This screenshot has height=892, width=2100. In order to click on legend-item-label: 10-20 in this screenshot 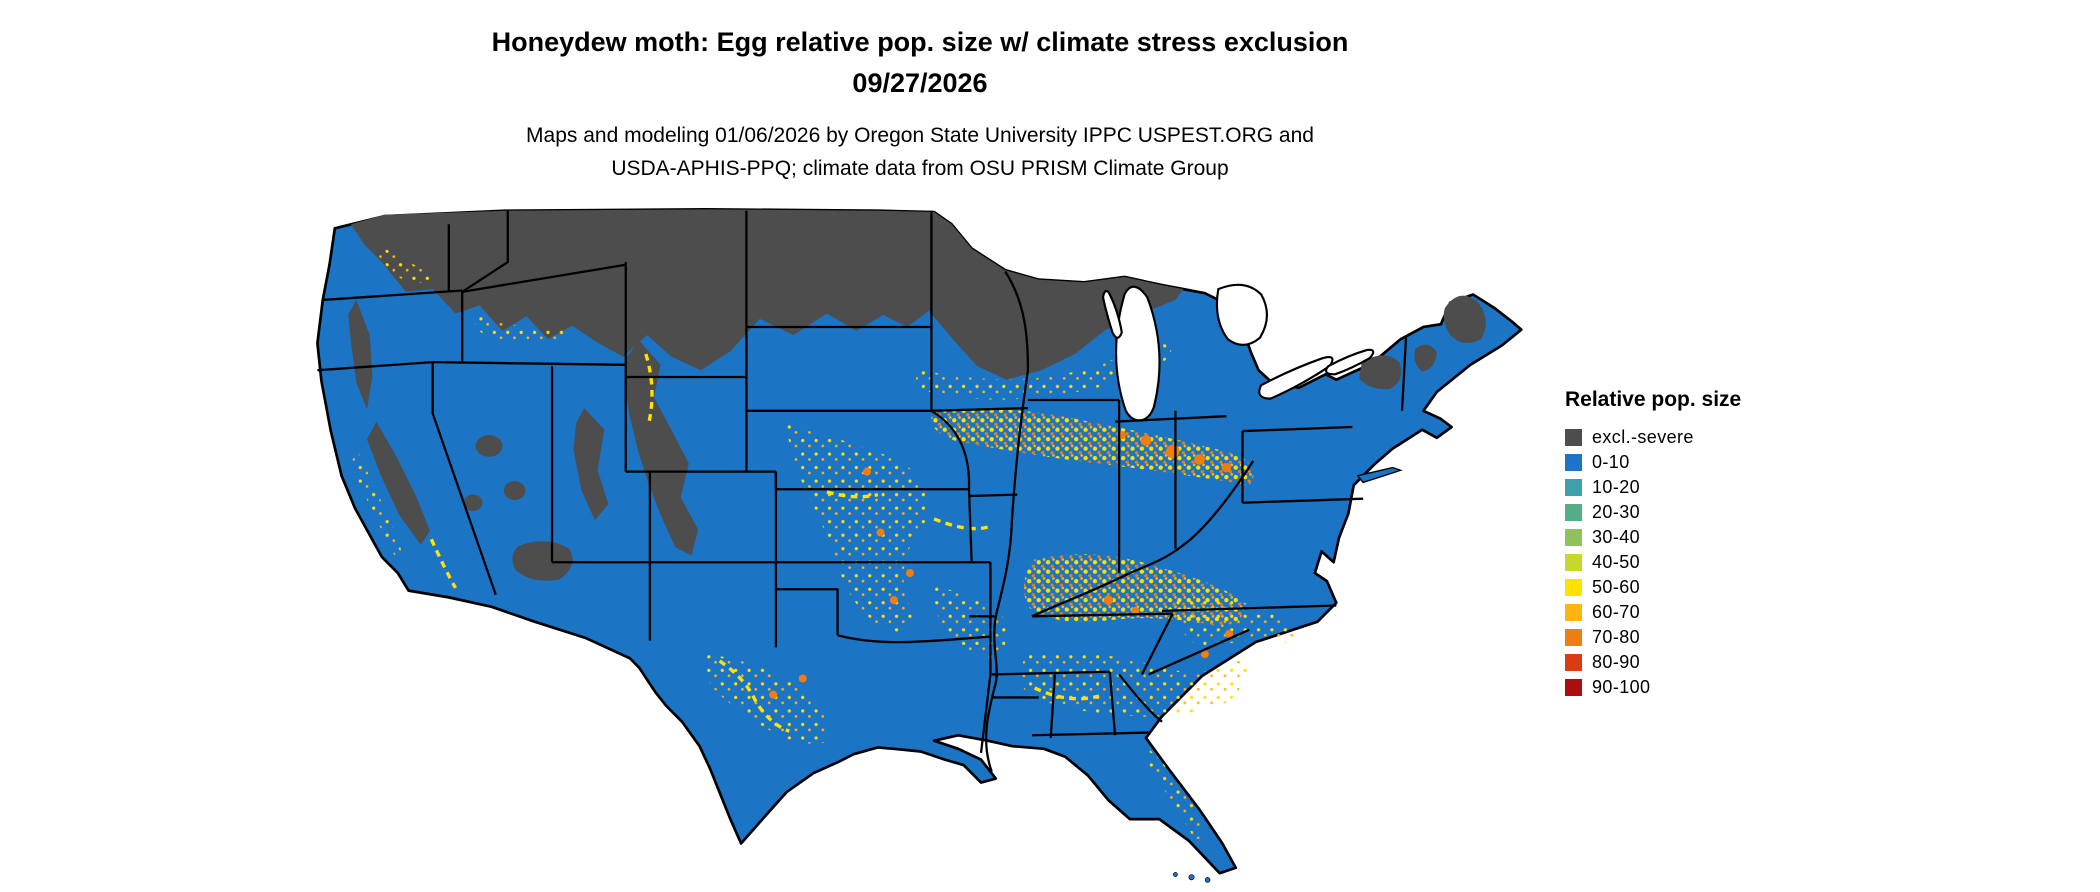, I will do `click(1616, 487)`.